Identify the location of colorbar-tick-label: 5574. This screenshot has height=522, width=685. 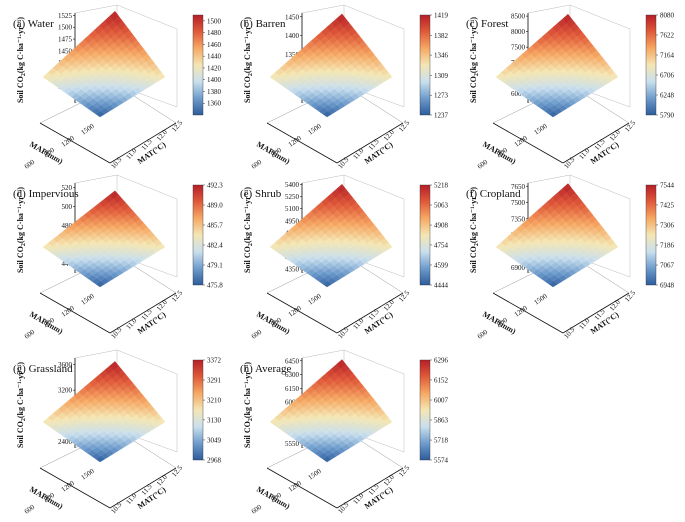
(441, 461).